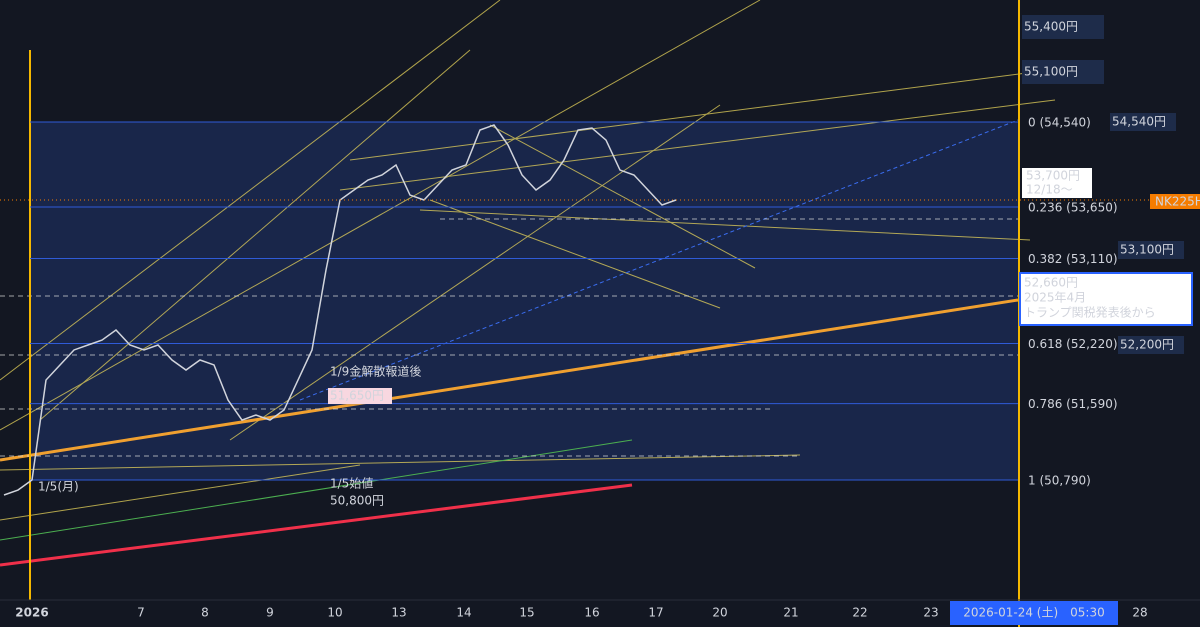 The height and width of the screenshot is (627, 1200). Describe the element at coordinates (1177, 202) in the screenshot. I see `series-name: NK225H` at that location.